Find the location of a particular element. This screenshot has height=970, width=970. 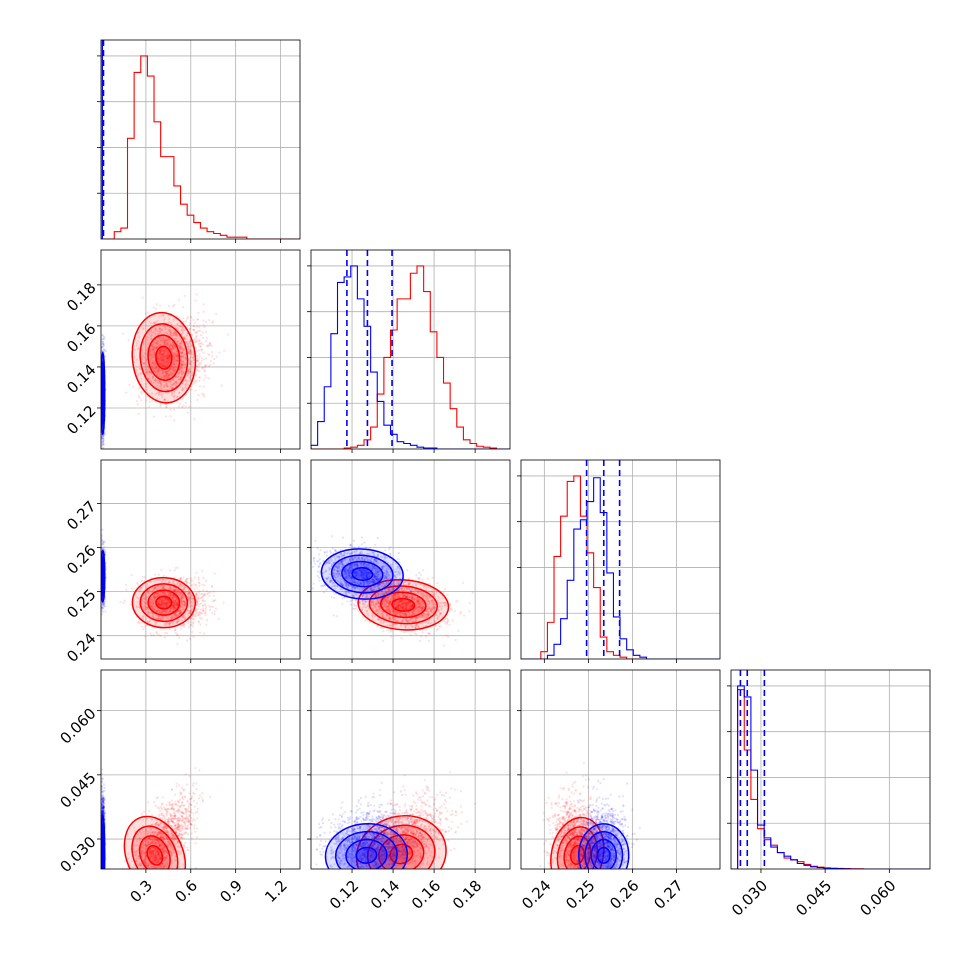

panel-frame is located at coordinates (200, 349).